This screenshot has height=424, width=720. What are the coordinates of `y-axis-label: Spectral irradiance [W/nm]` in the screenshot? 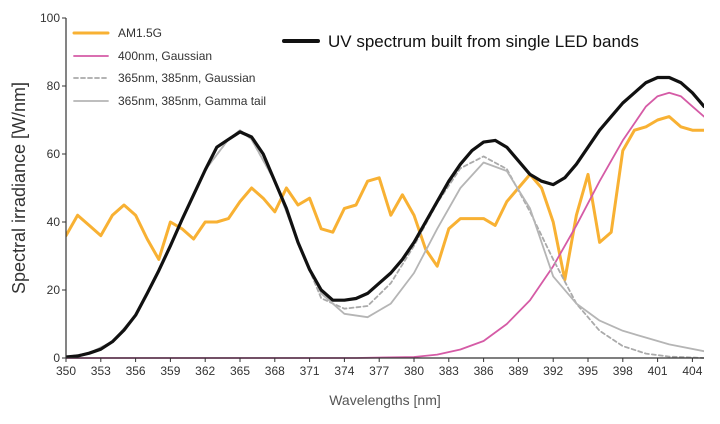 It's located at (19, 188).